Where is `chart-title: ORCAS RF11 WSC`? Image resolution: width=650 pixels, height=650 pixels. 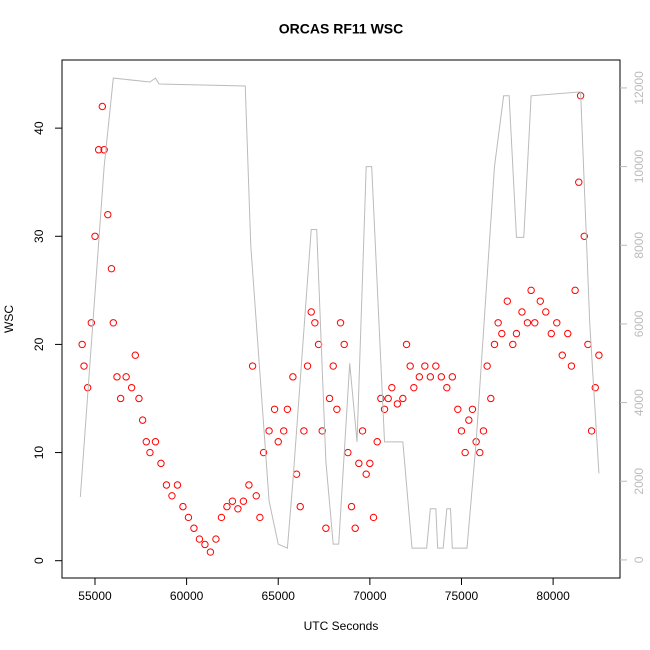
chart-title: ORCAS RF11 WSC is located at coordinates (341, 29).